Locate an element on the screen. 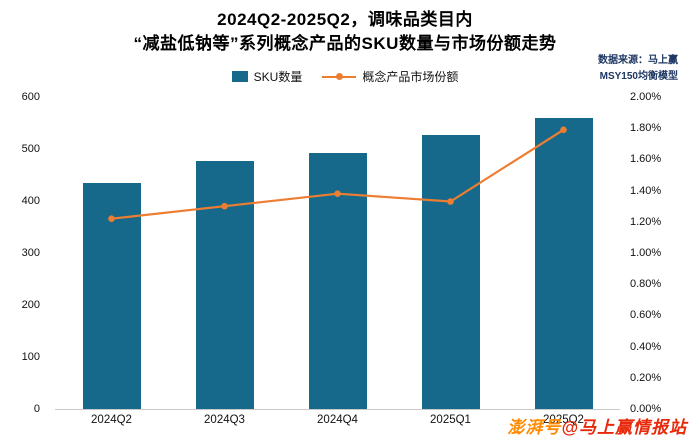 This screenshot has height=439, width=690. left-axis-tick: 0 is located at coordinates (36, 409).